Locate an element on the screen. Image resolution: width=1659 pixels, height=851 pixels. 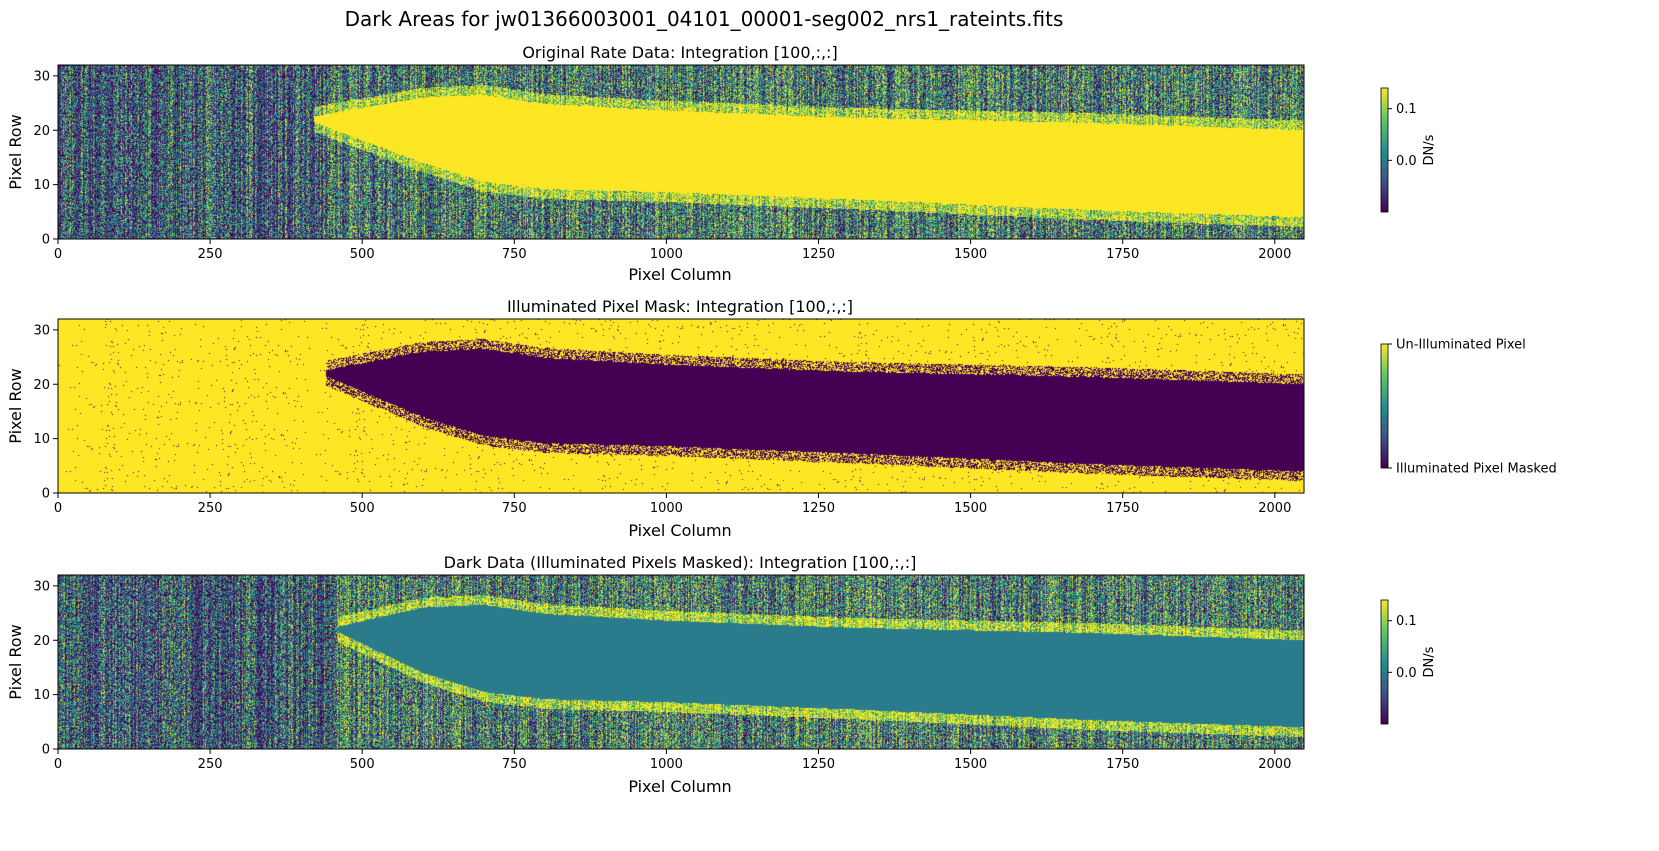
colorbar-tick-label: Un-Illuminated Pixel is located at coordinates (1461, 345).